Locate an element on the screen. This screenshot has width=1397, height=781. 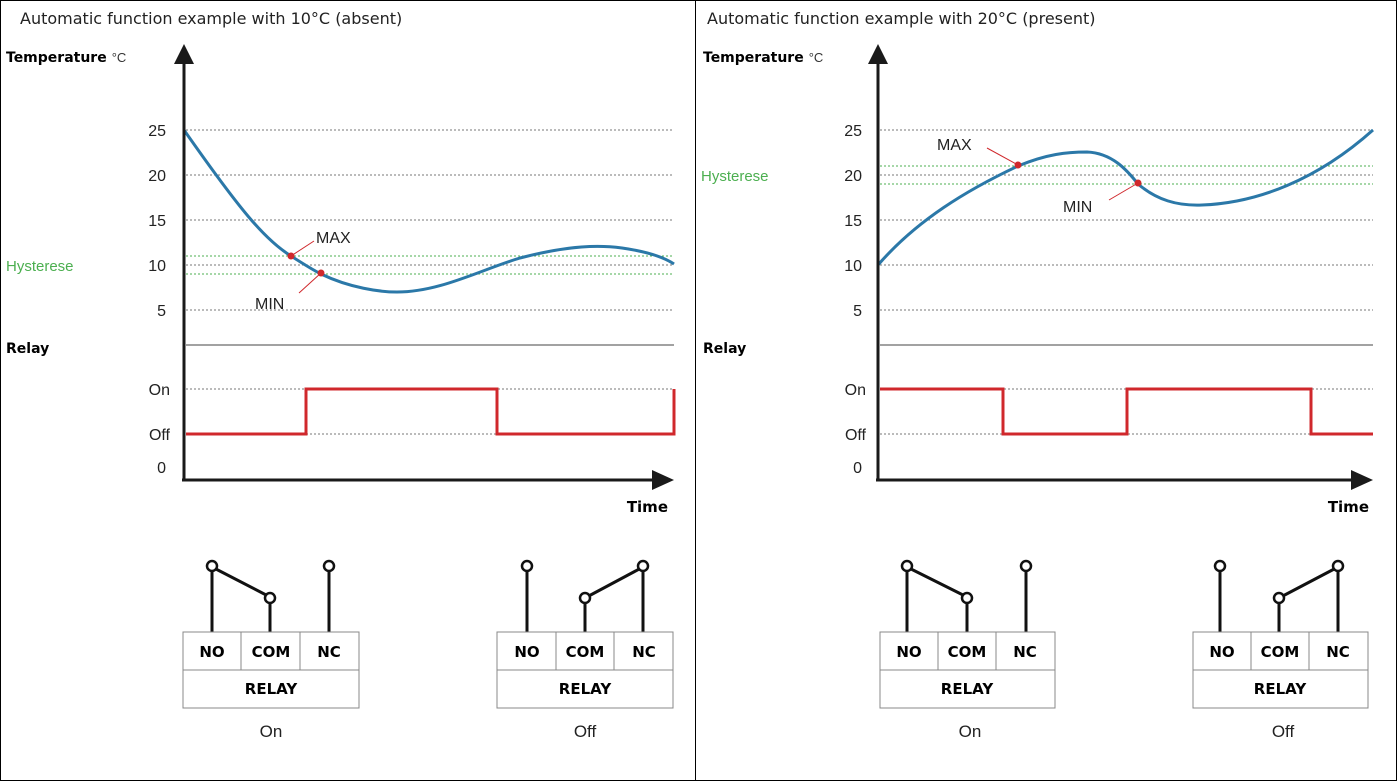
max-marker is located at coordinates (291, 256).